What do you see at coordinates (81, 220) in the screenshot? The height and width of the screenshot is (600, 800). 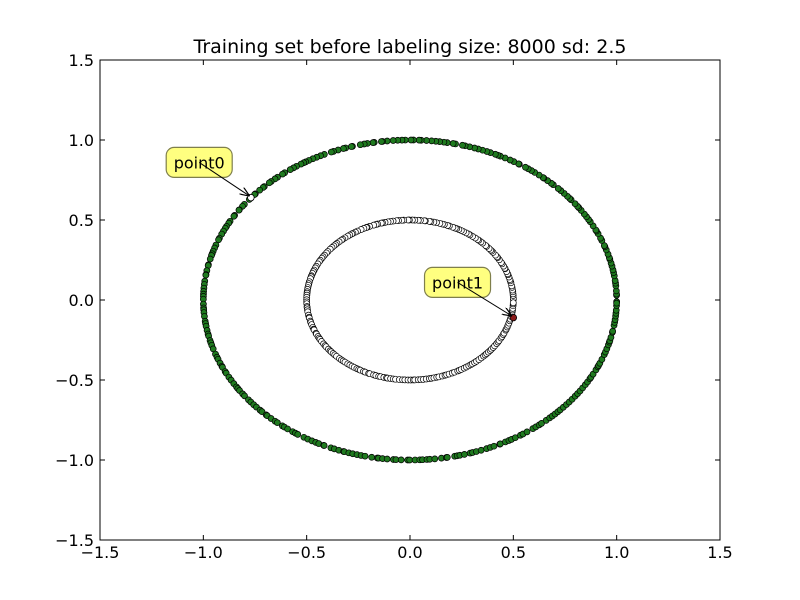 I see `y-tick-label: 0.5` at bounding box center [81, 220].